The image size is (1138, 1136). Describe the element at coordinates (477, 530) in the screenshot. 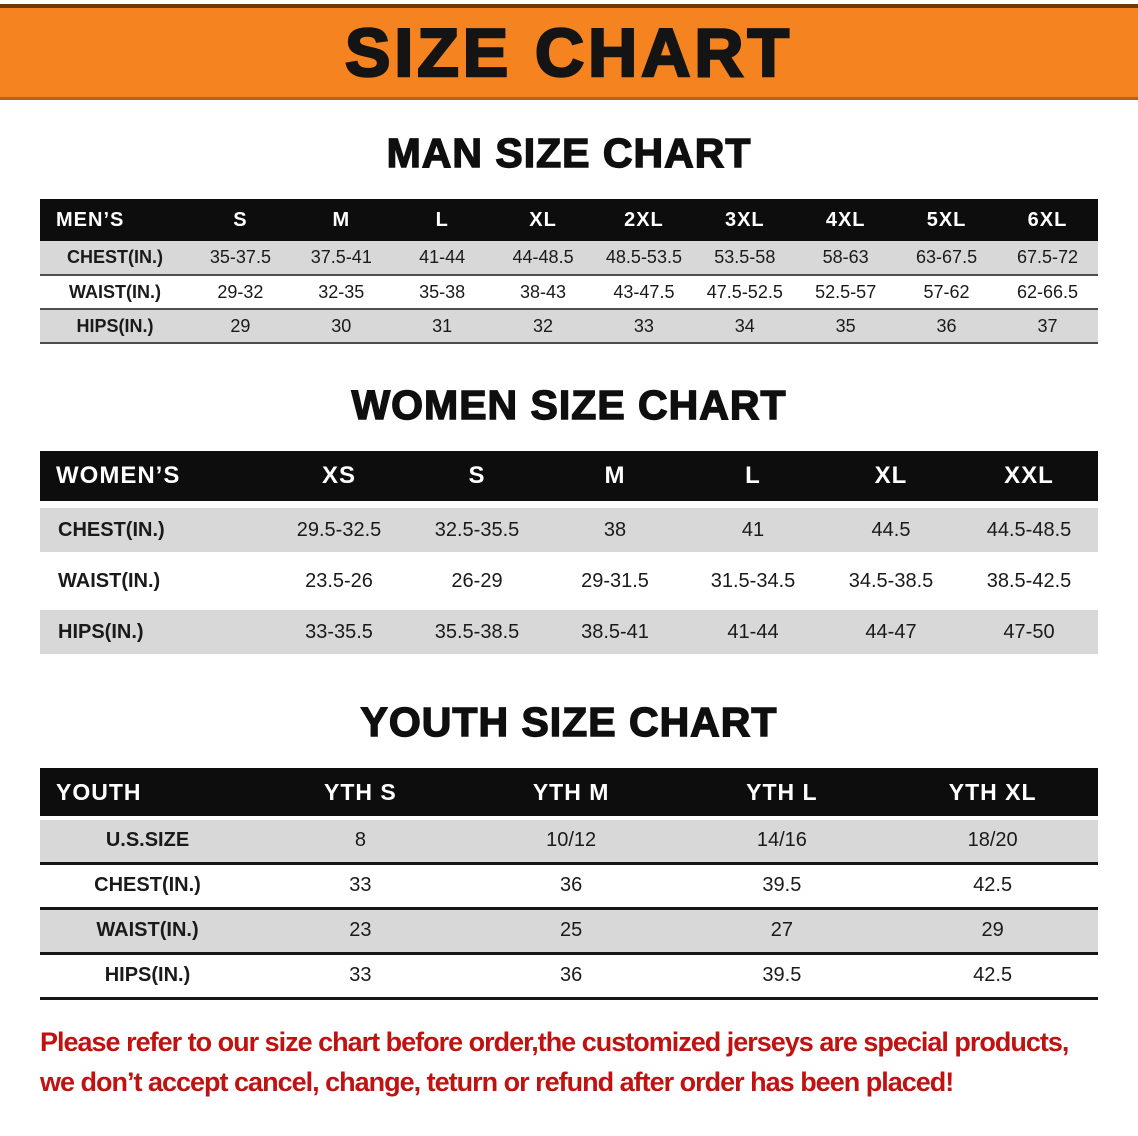

I see `cell-value: 32.5-35.5` at that location.